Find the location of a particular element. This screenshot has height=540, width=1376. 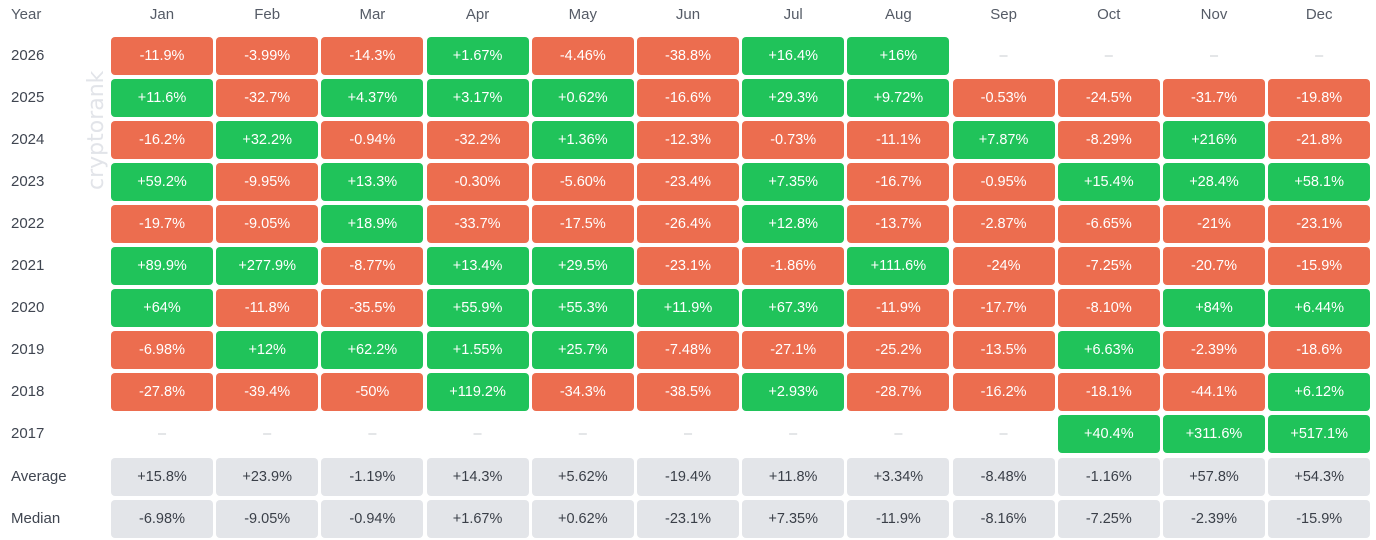

row-label-2018: 2018 is located at coordinates (28, 392).